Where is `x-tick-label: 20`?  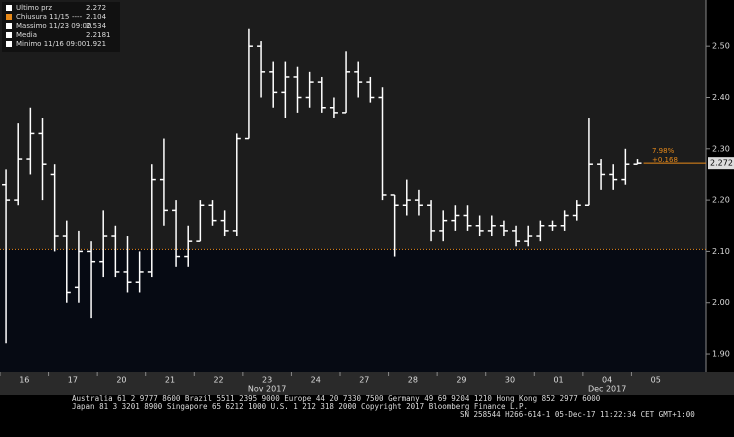
x-tick-label: 20 is located at coordinates (121, 380).